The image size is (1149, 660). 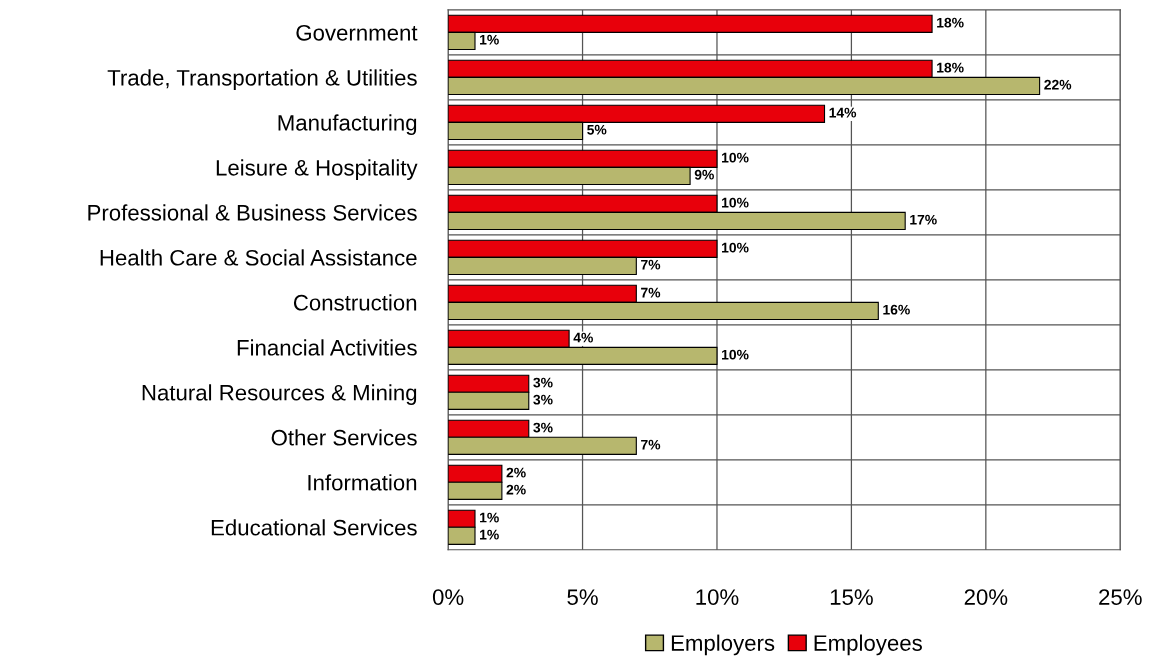 What do you see at coordinates (314, 527) in the screenshot?
I see `y-tick-label: Educational Services` at bounding box center [314, 527].